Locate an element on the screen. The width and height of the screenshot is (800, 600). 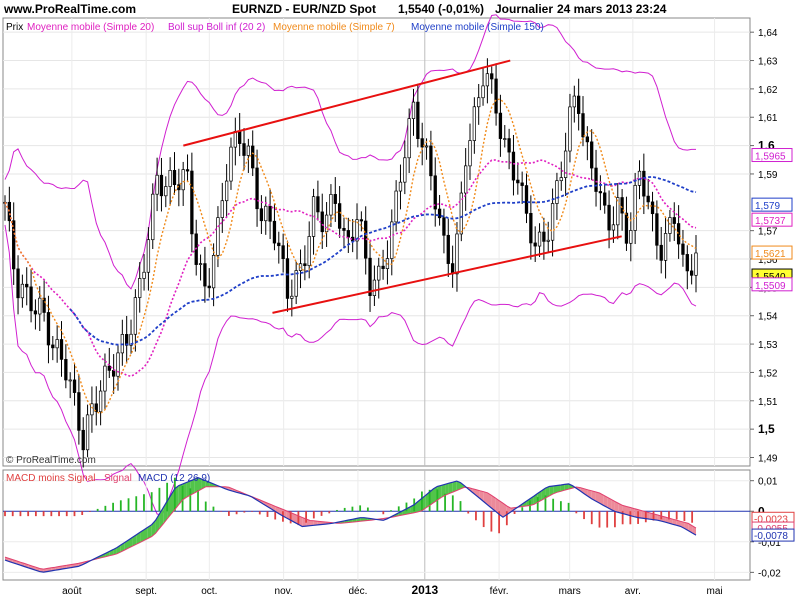
time-tick-label: mai is located at coordinates (715, 591).